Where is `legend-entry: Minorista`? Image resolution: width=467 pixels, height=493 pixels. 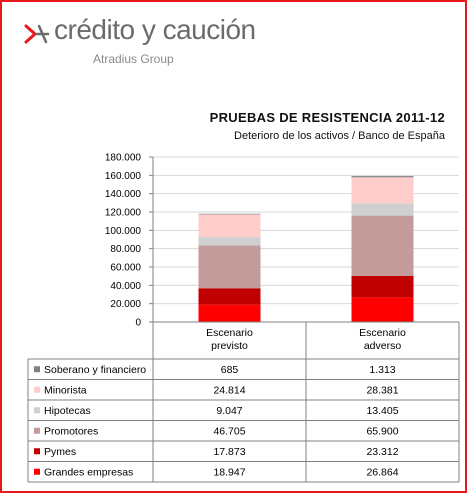
legend-entry: Minorista is located at coordinates (65, 390).